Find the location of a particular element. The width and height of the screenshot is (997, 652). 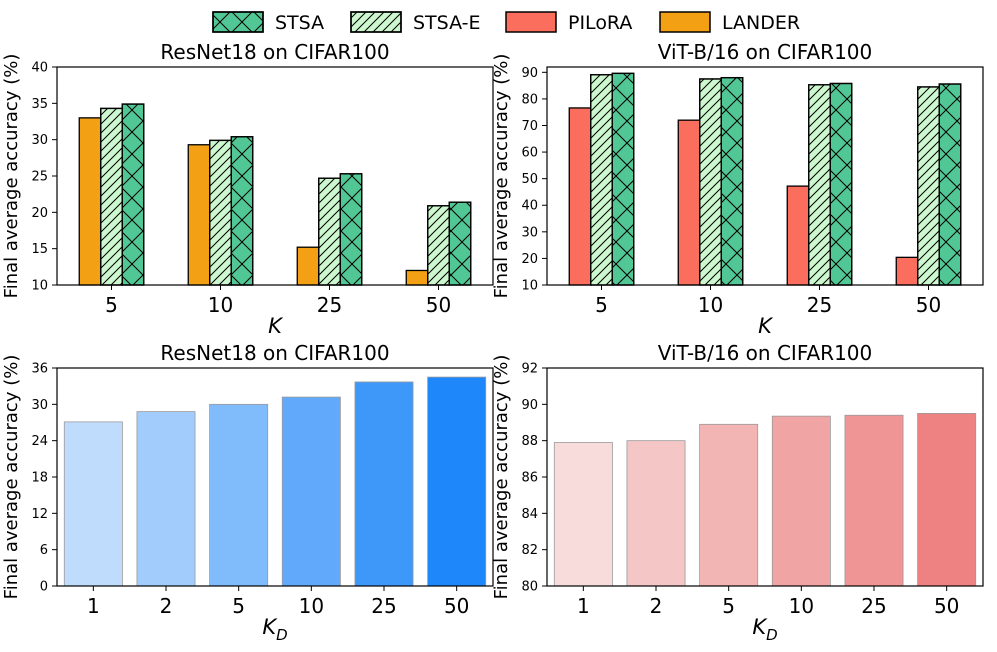

legend-entry-stsa: STSA is located at coordinates (268, 22).